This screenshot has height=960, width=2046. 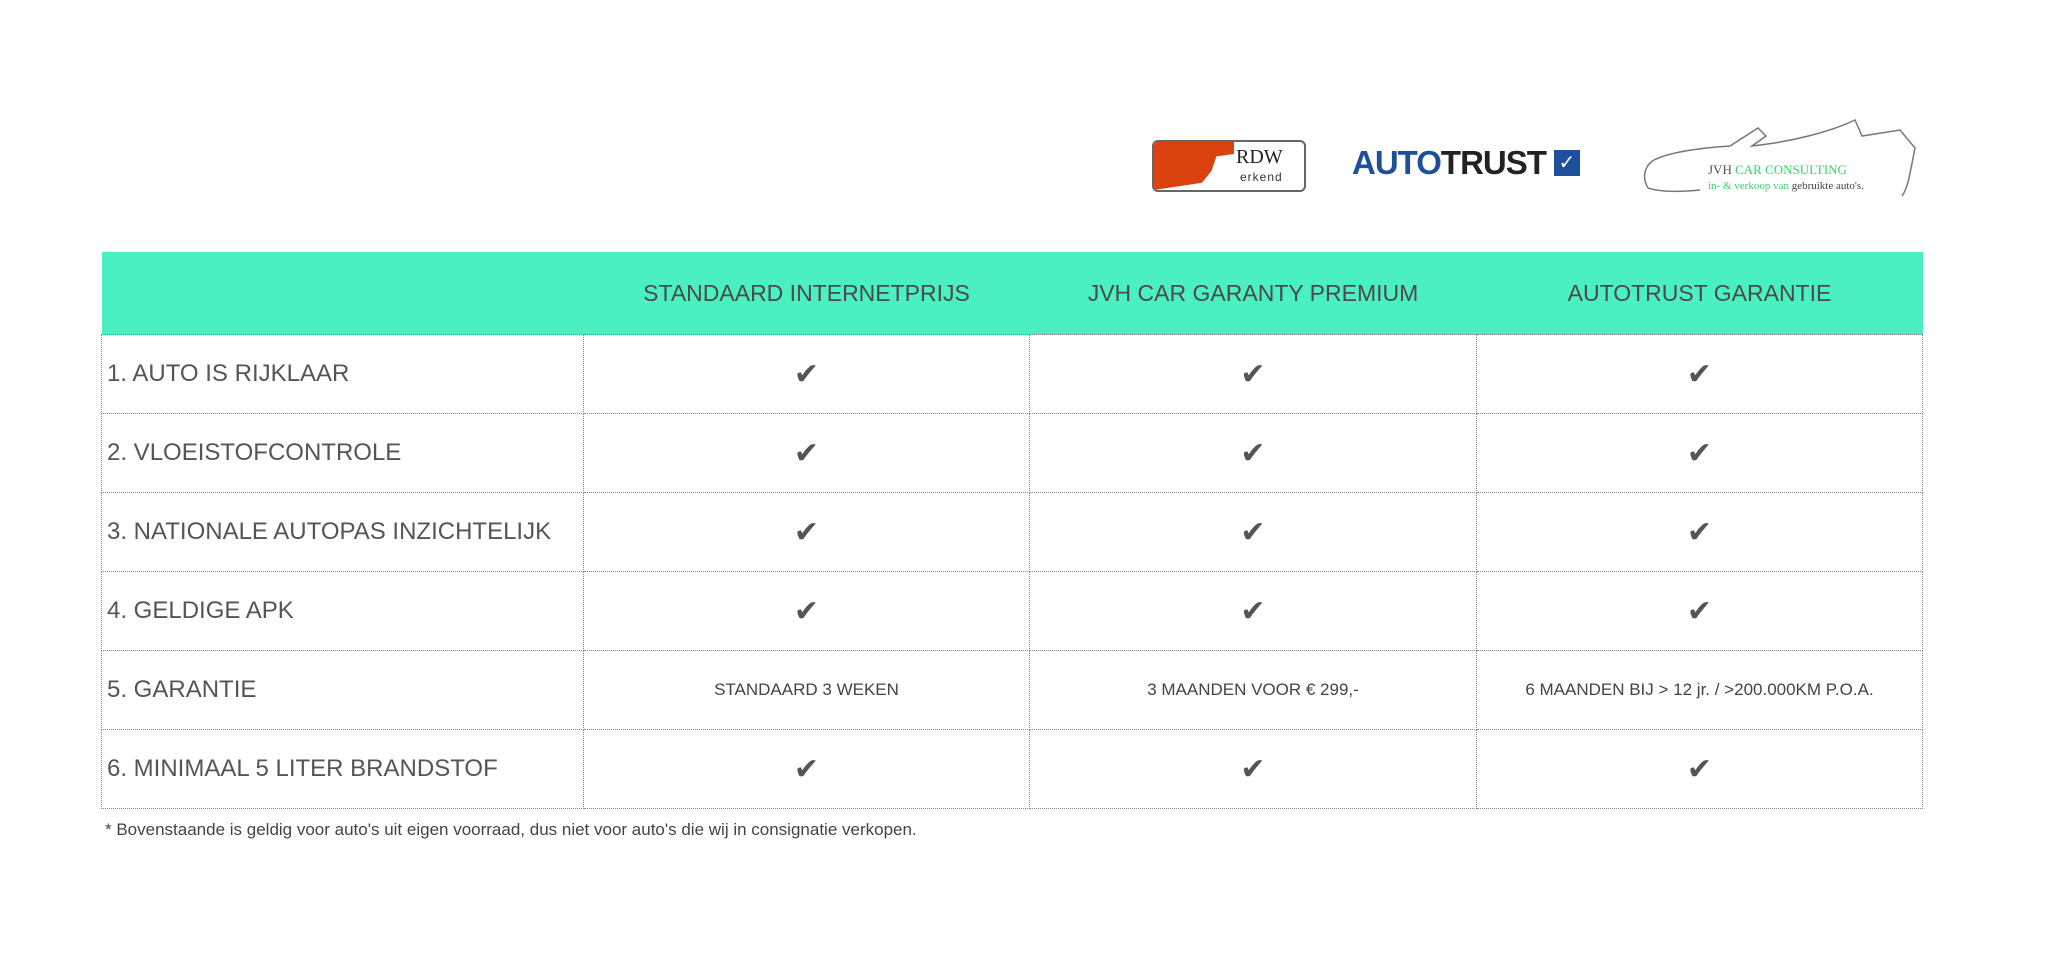 I want to click on table-row: 2. VLOEISTOFCONTROLE ✔ ✔ ✔, so click(x=1012, y=453).